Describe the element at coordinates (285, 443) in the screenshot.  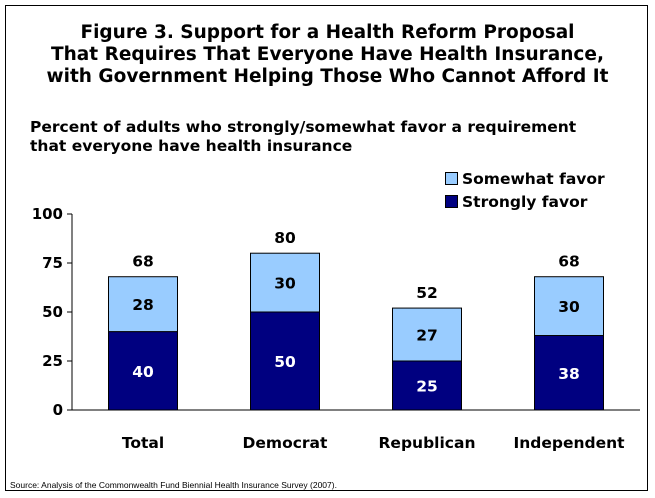
I see `x-tick-label: Democrat` at that location.